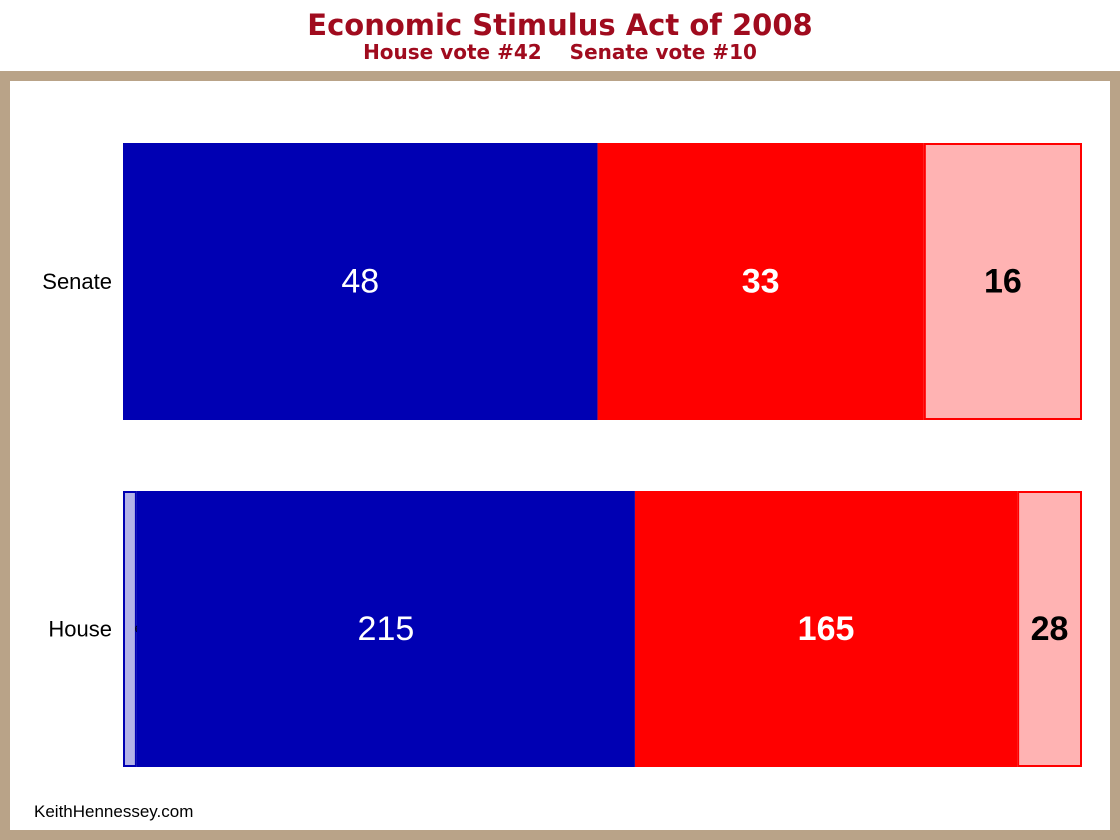 The width and height of the screenshot is (1120, 840). I want to click on bar-house-light-dem, so click(130, 629).